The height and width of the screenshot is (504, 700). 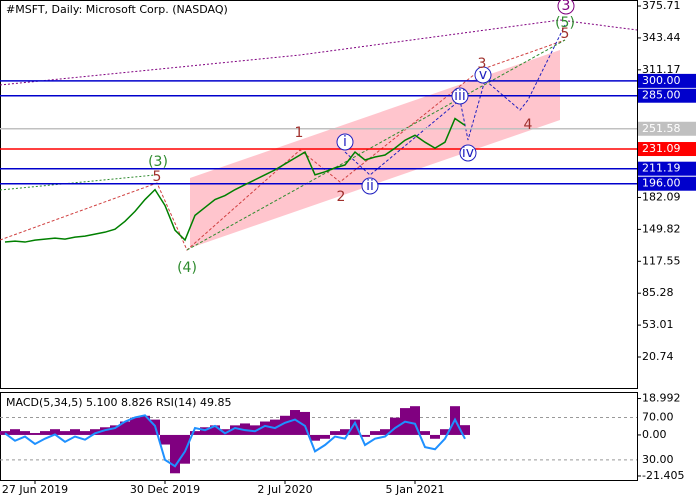 What do you see at coordinates (528, 125) in the screenshot?
I see `wave-label: 4` at bounding box center [528, 125].